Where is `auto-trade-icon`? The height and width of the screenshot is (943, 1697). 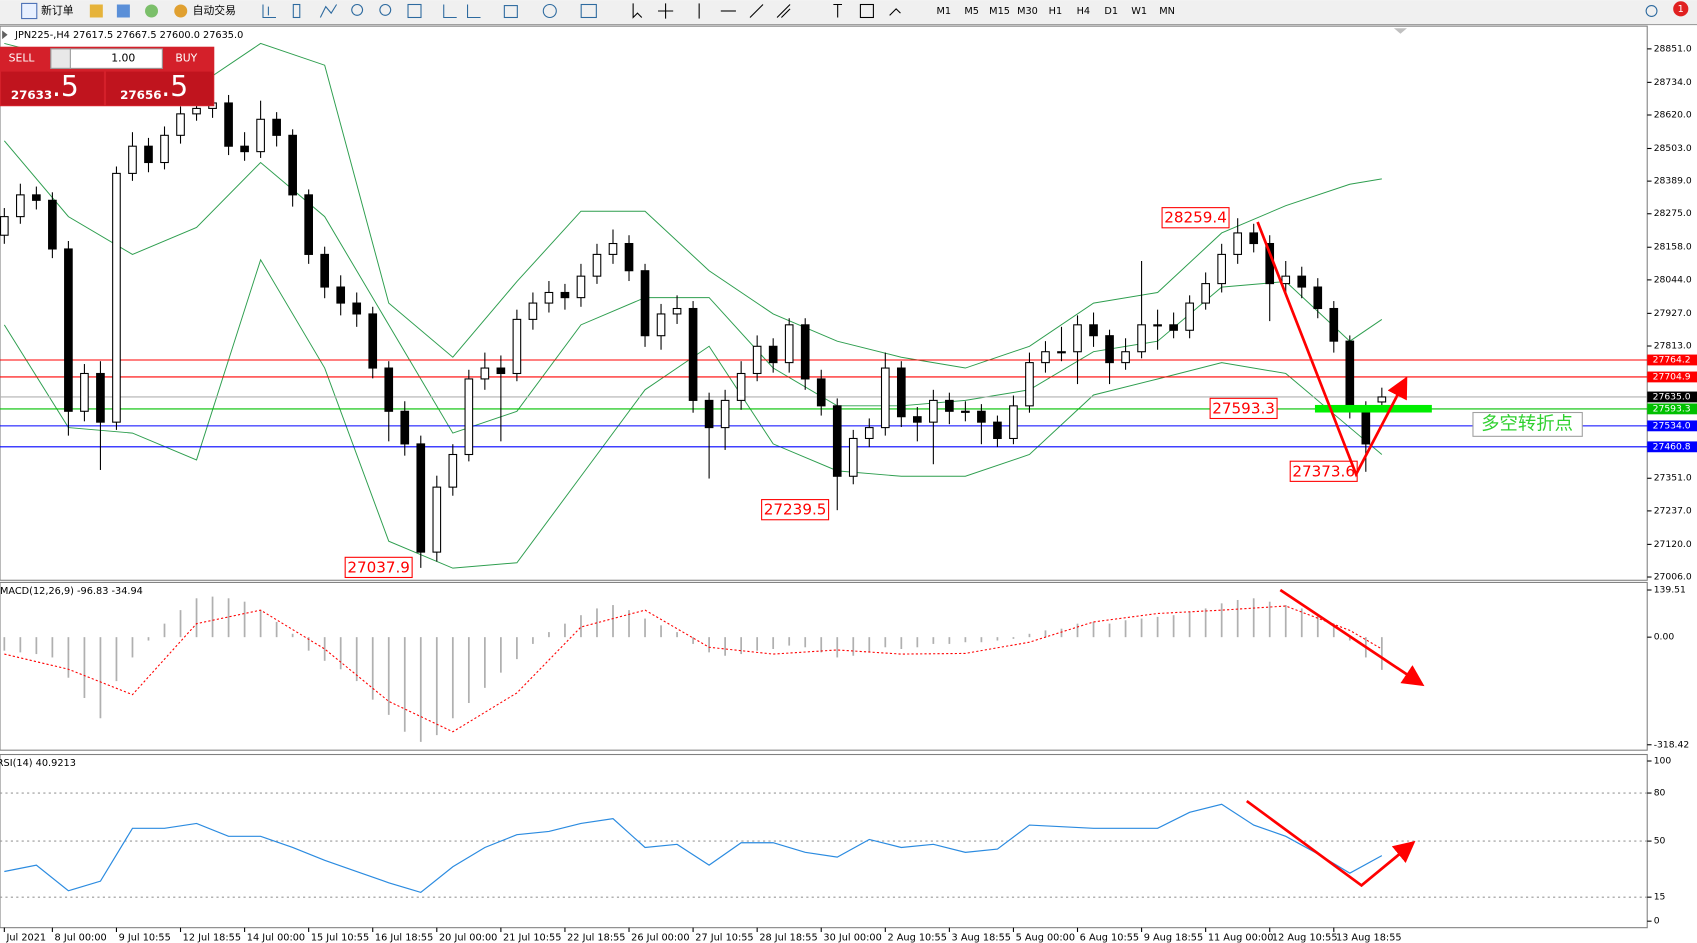 auto-trade-icon is located at coordinates (181, 11).